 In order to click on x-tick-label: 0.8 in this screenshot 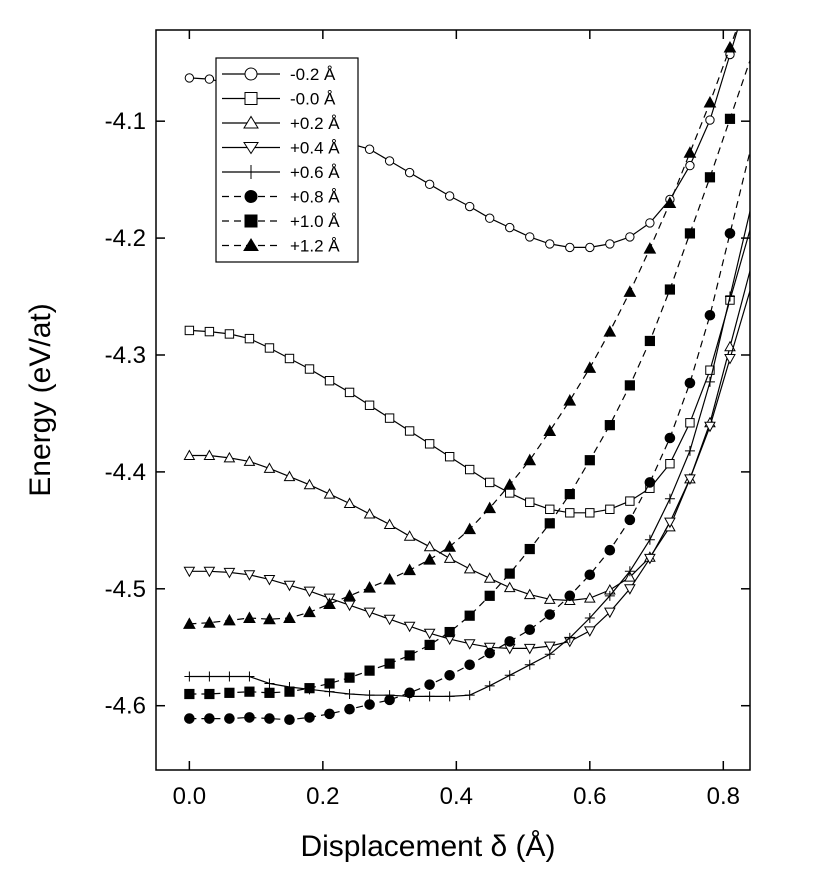, I will do `click(723, 796)`.